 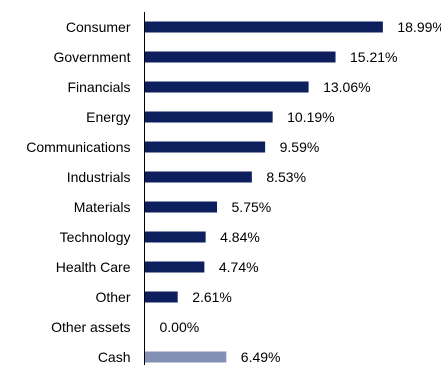 What do you see at coordinates (90, 327) in the screenshot?
I see `category-label-other-assets: Other assets` at bounding box center [90, 327].